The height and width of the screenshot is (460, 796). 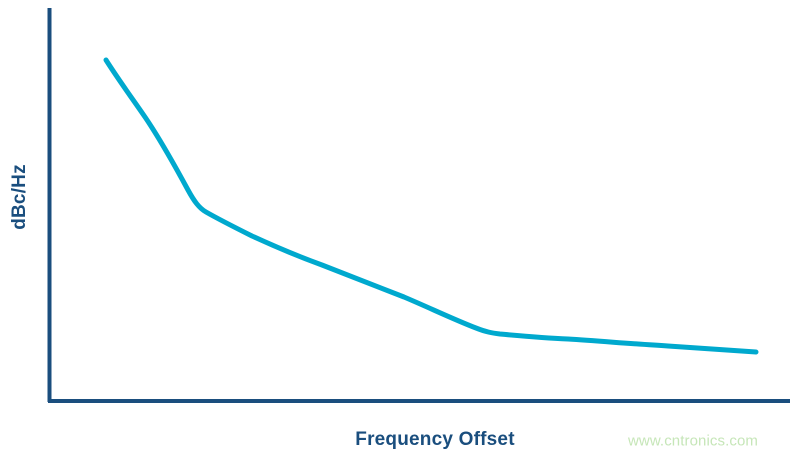 What do you see at coordinates (435, 439) in the screenshot?
I see `x-axis-label: Frequency Offset` at bounding box center [435, 439].